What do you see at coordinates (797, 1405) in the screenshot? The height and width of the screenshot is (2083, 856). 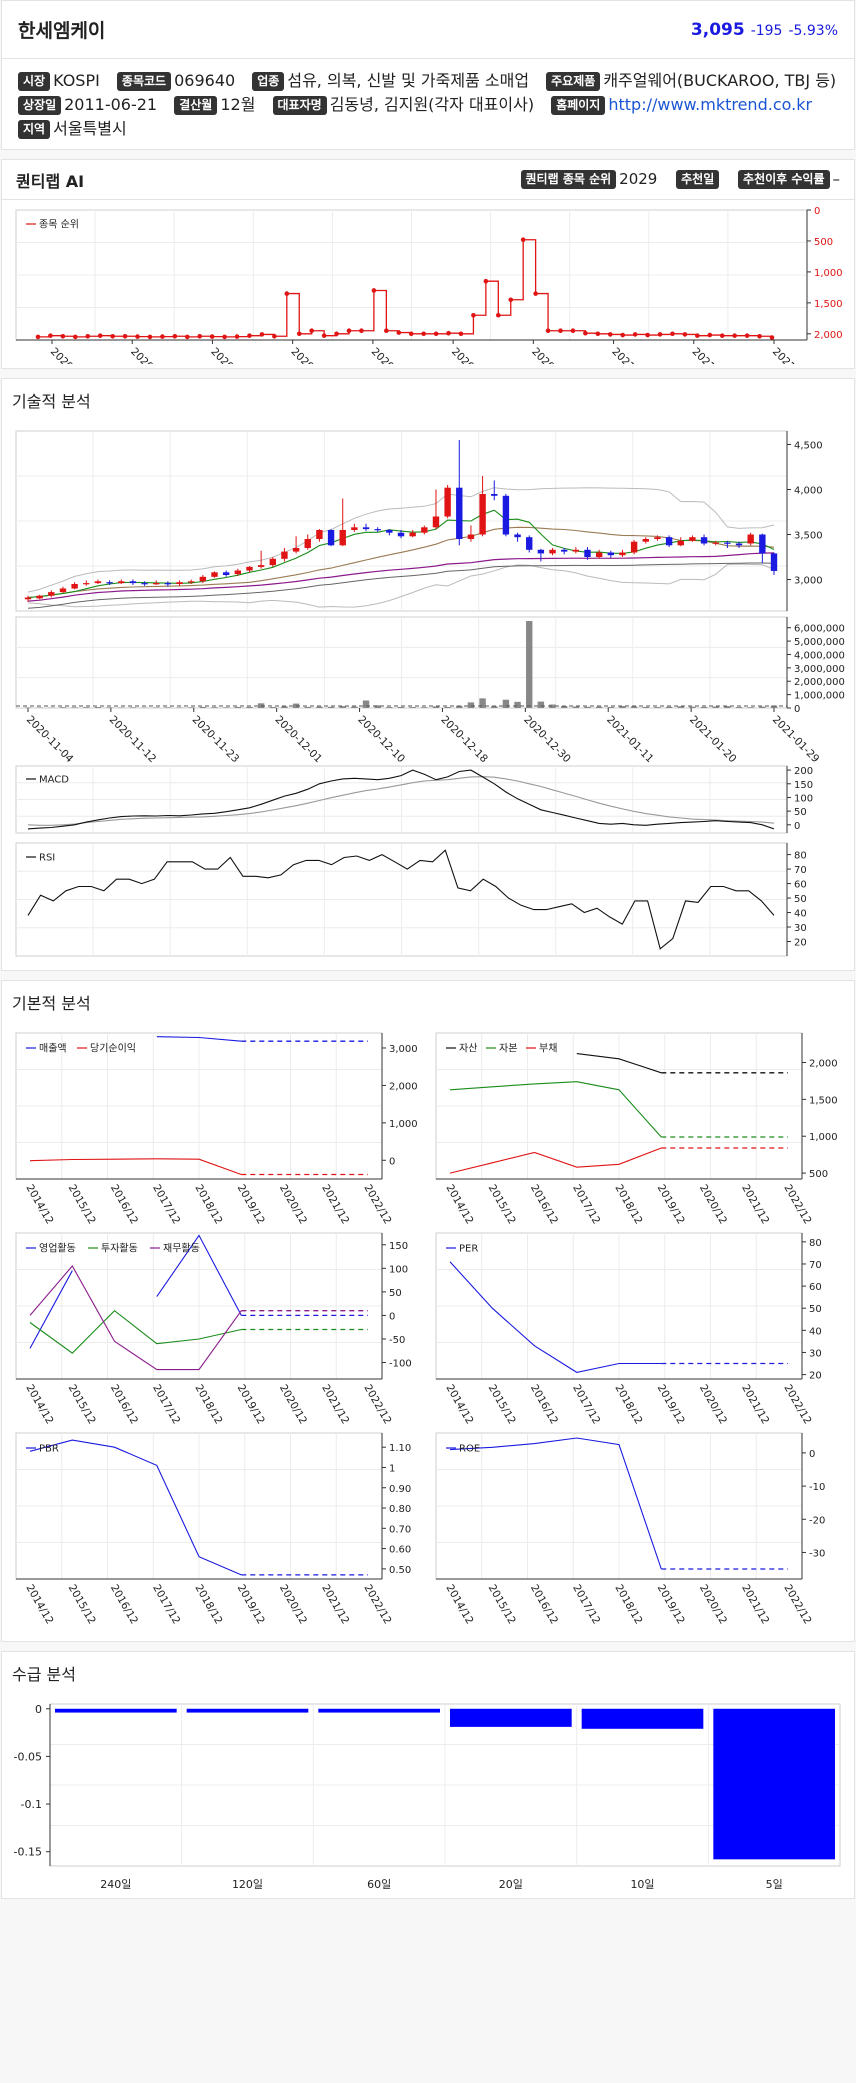 I see `per-x-tick-label: 2022/12` at bounding box center [797, 1405].